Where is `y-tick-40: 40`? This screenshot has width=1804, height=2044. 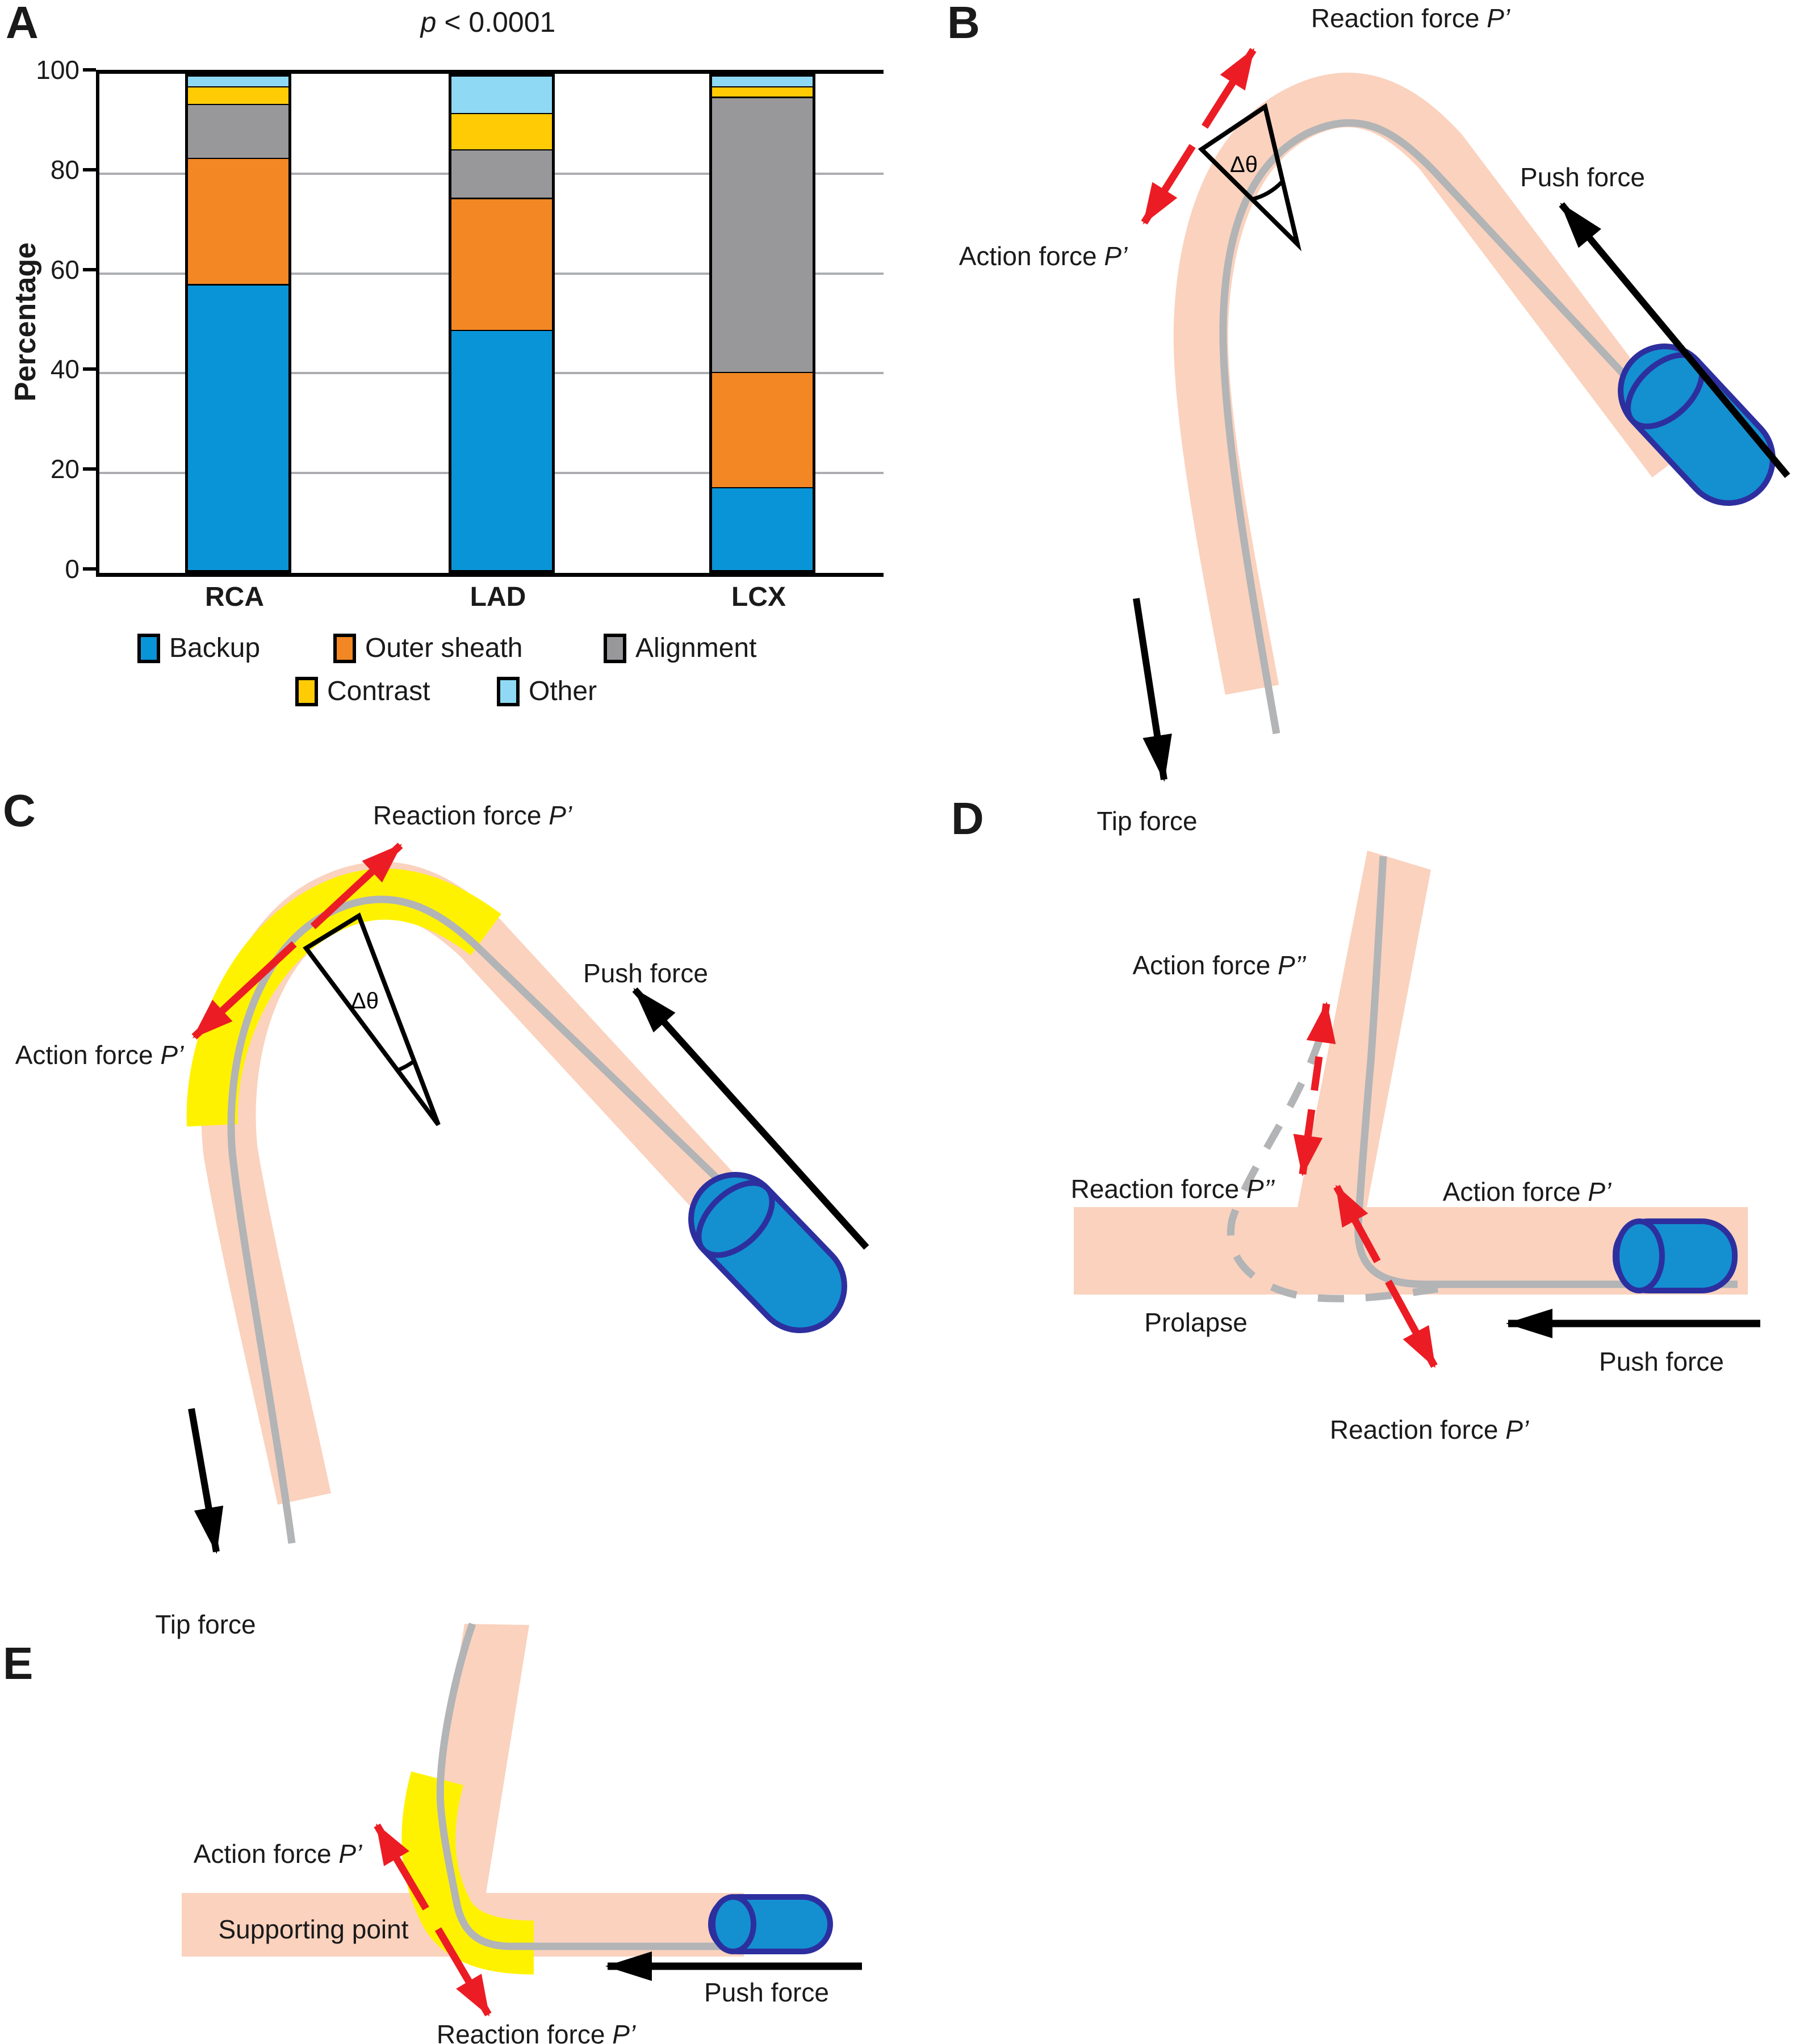 y-tick-40: 40 is located at coordinates (64, 369).